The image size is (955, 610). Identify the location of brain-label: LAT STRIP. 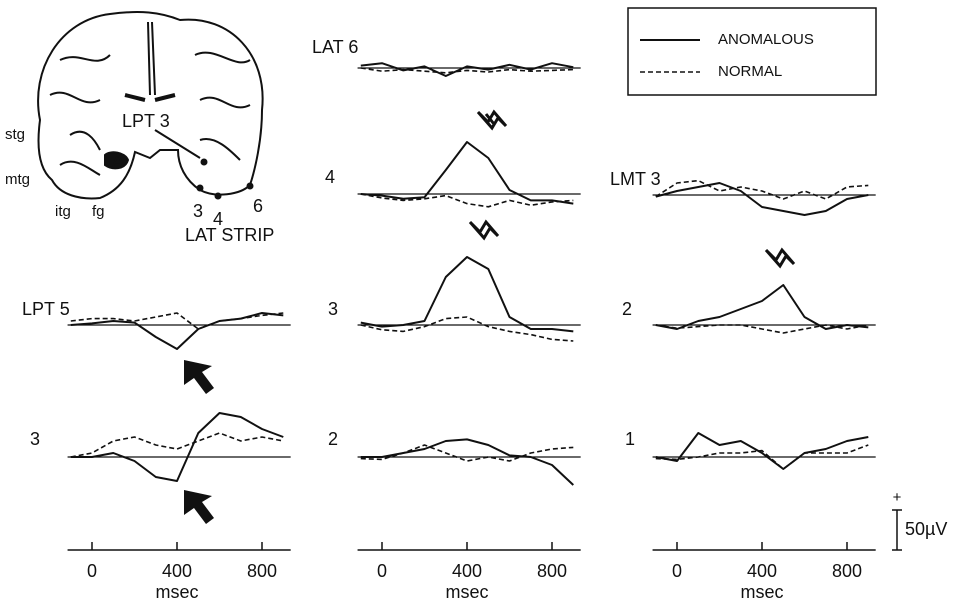
(229, 235).